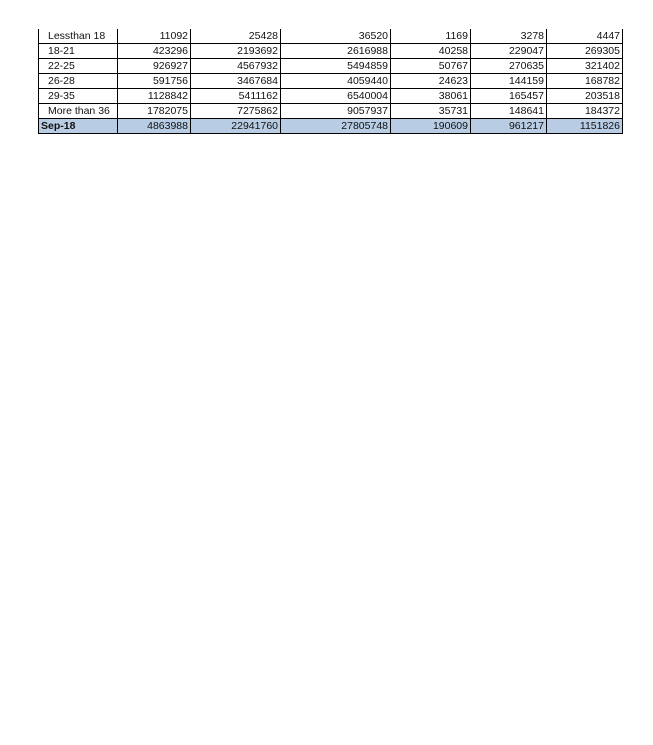 The width and height of the screenshot is (653, 745). Describe the element at coordinates (154, 126) in the screenshot. I see `table-cell: 4863988` at that location.